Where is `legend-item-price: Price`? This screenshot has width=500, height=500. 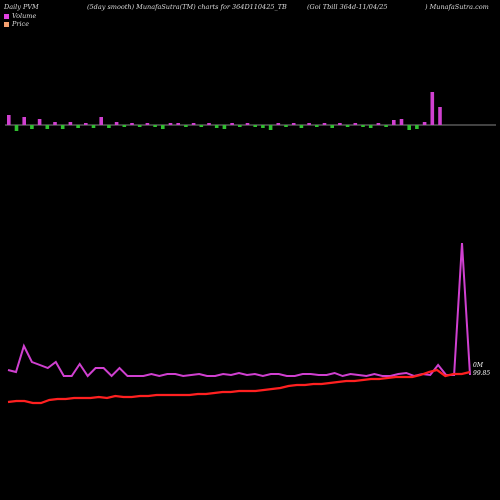 legend-item-price: Price is located at coordinates (20, 24).